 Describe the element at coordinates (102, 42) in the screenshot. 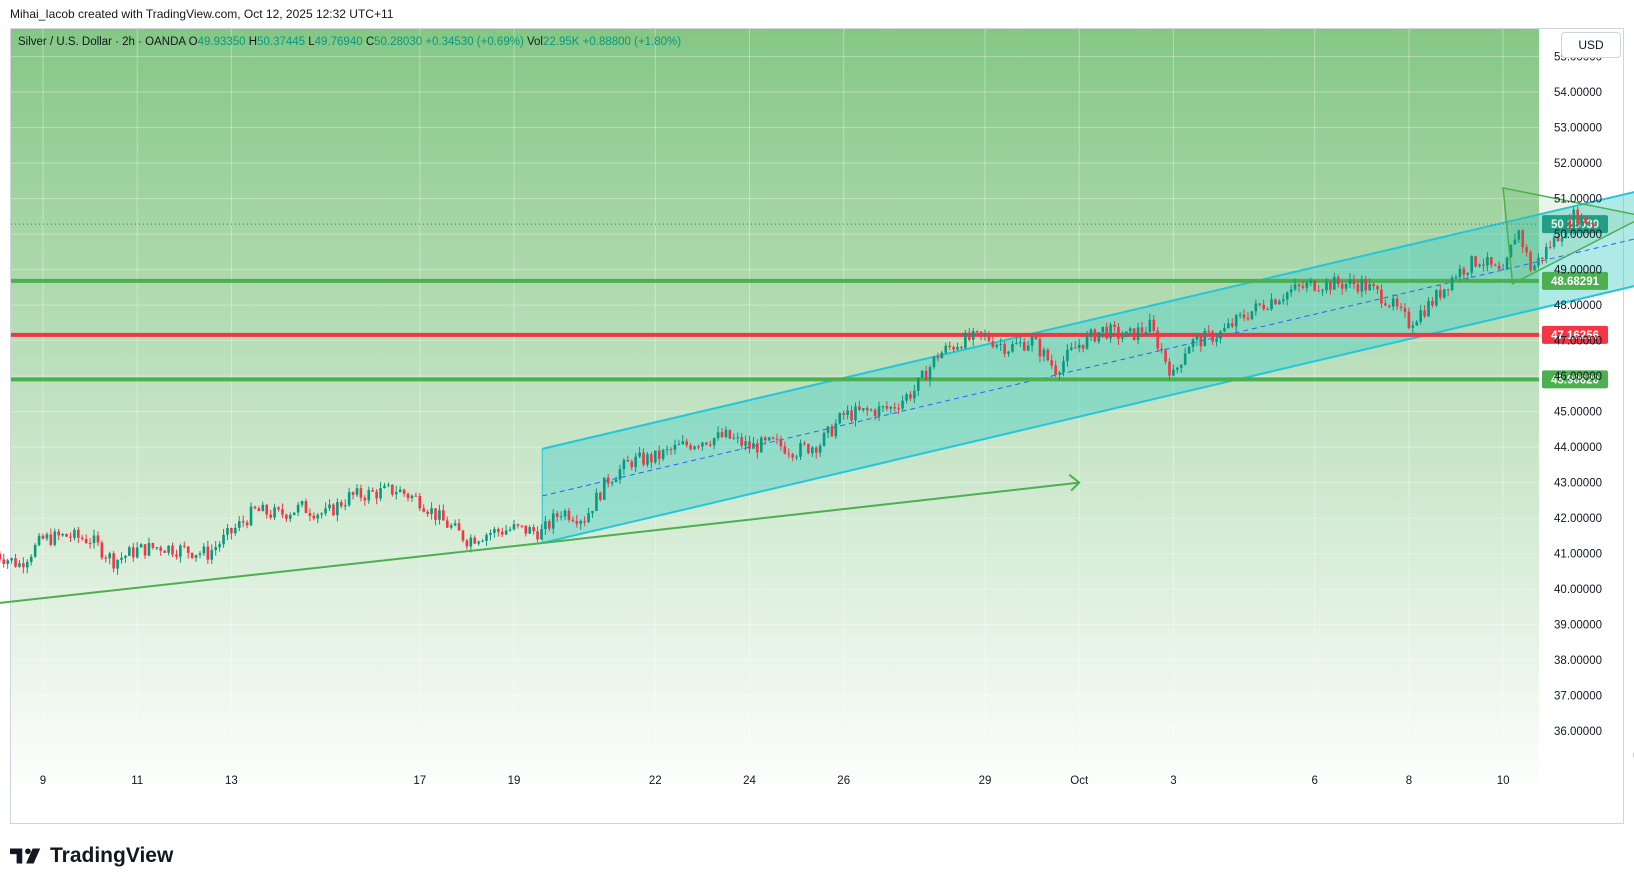

I see `symbol-title: Silver / U.S. Dollar · 2h · OANDA` at that location.